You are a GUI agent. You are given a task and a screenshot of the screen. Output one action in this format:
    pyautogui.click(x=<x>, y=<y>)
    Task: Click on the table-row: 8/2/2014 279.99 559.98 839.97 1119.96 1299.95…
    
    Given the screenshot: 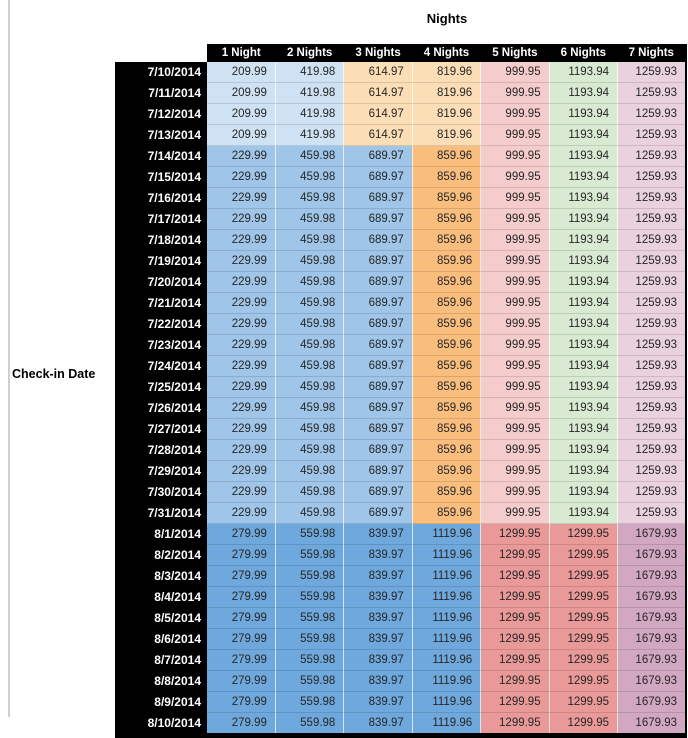 What is the action you would take?
    pyautogui.click(x=401, y=555)
    